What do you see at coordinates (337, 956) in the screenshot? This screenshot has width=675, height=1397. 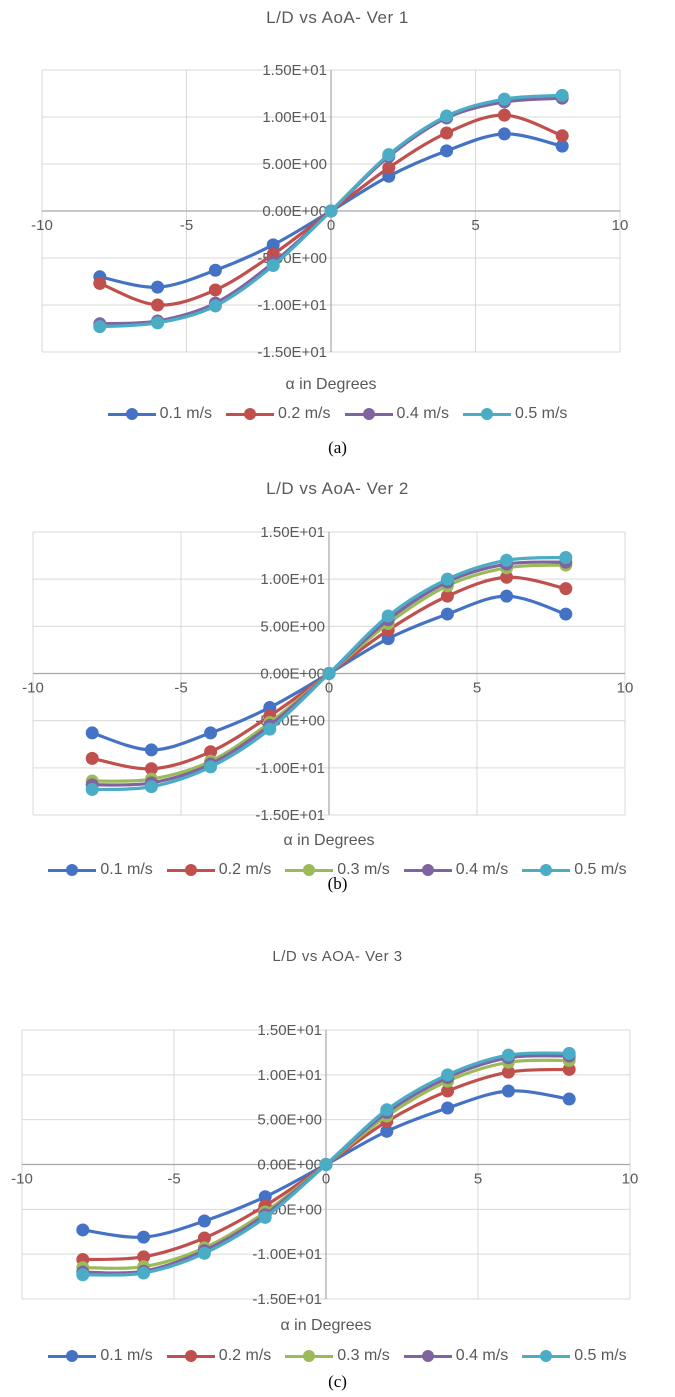 I see `chart-title: L/D vs AOA- Ver 3` at bounding box center [337, 956].